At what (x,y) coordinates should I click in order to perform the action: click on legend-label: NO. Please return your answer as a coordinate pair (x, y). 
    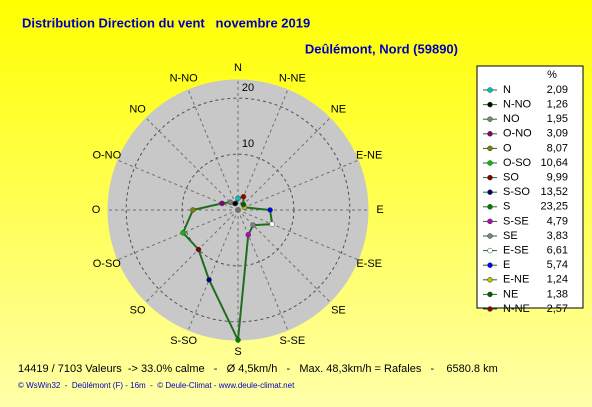
    Looking at the image, I should click on (511, 119).